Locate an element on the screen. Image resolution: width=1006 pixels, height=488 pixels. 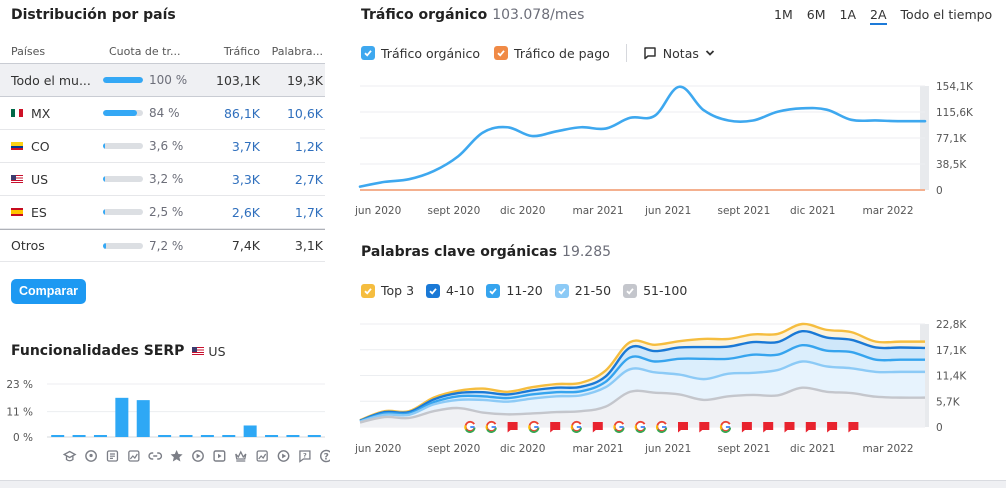
range-2a: 2A is located at coordinates (878, 16).